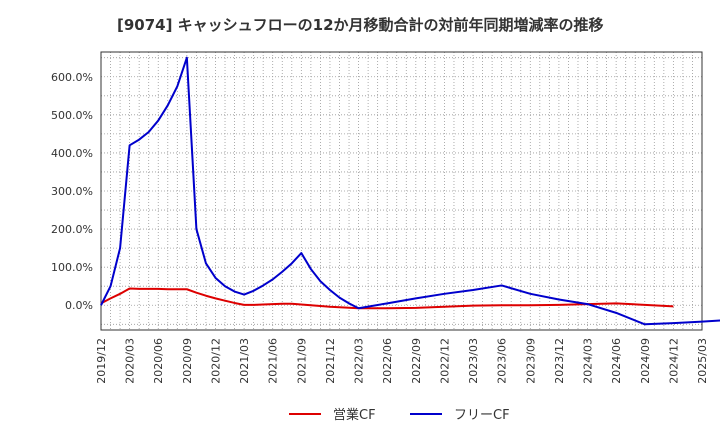 Image resolution: width=720 pixels, height=440 pixels. What do you see at coordinates (301, 361) in the screenshot?
I see `x-tick-label: 2021/09` at bounding box center [301, 361].